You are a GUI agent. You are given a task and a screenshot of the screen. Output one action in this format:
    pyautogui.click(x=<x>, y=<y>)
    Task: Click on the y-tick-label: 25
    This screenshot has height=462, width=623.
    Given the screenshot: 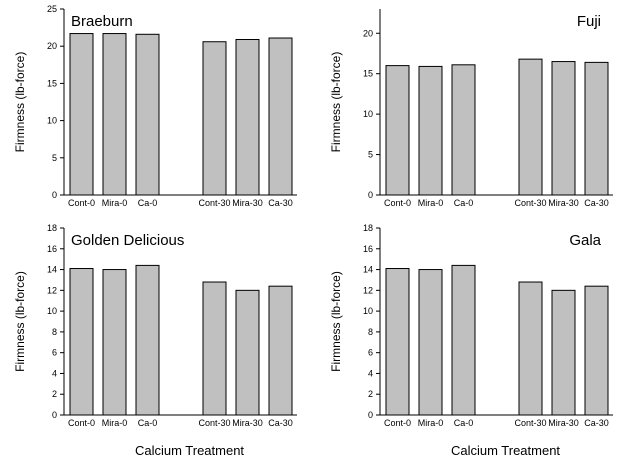 What is the action you would take?
    pyautogui.click(x=52, y=9)
    